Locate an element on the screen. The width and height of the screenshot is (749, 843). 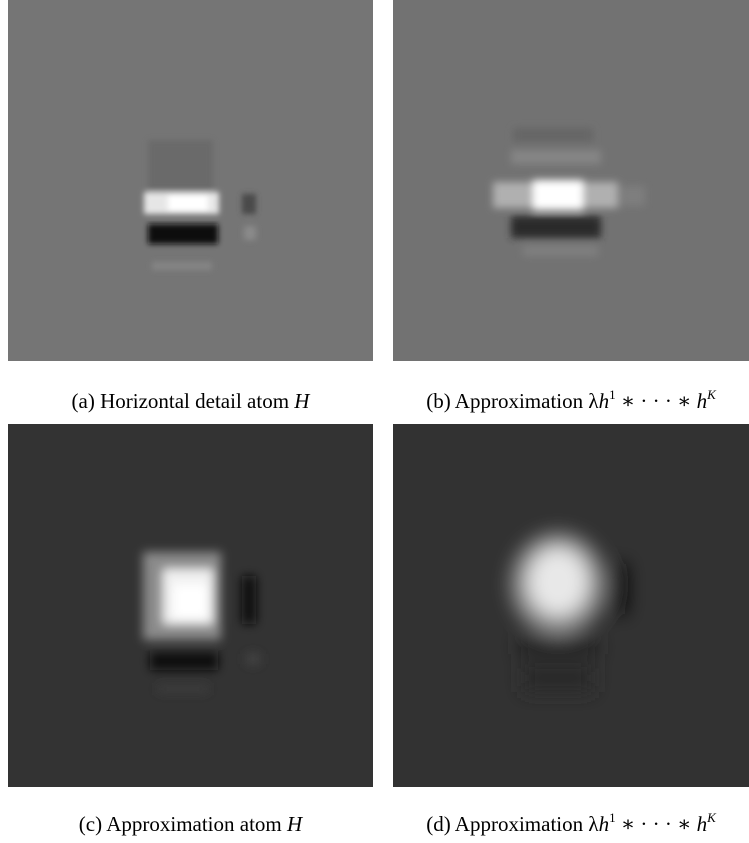
caption-a-var: H is located at coordinates (302, 401).